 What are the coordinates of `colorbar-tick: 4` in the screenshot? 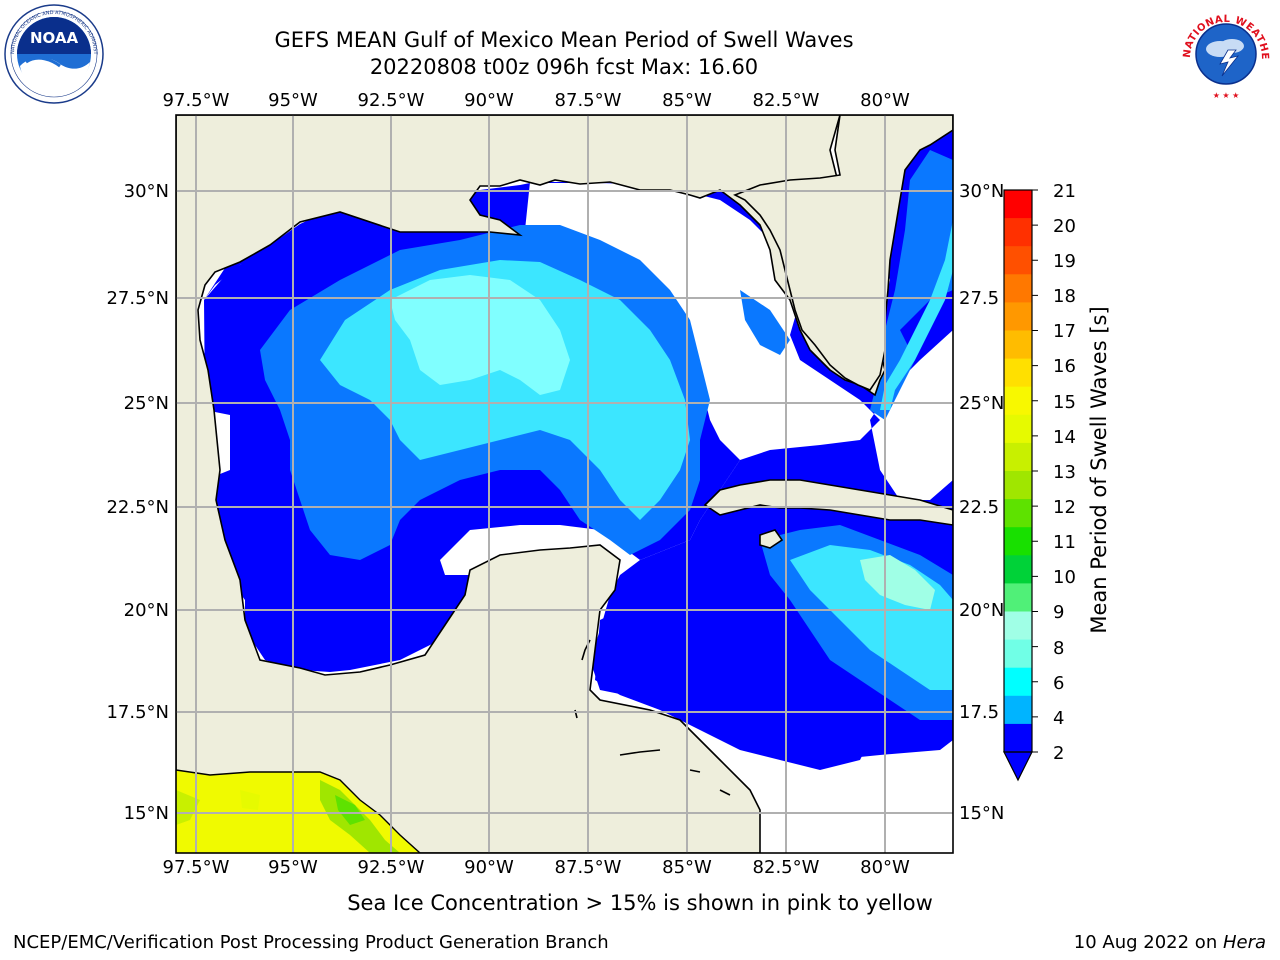 It's located at (1058, 718).